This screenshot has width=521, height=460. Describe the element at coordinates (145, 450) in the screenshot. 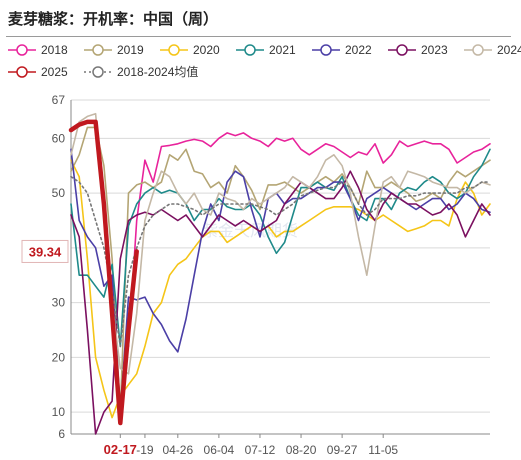

I see `x-tick-label: -19` at that location.